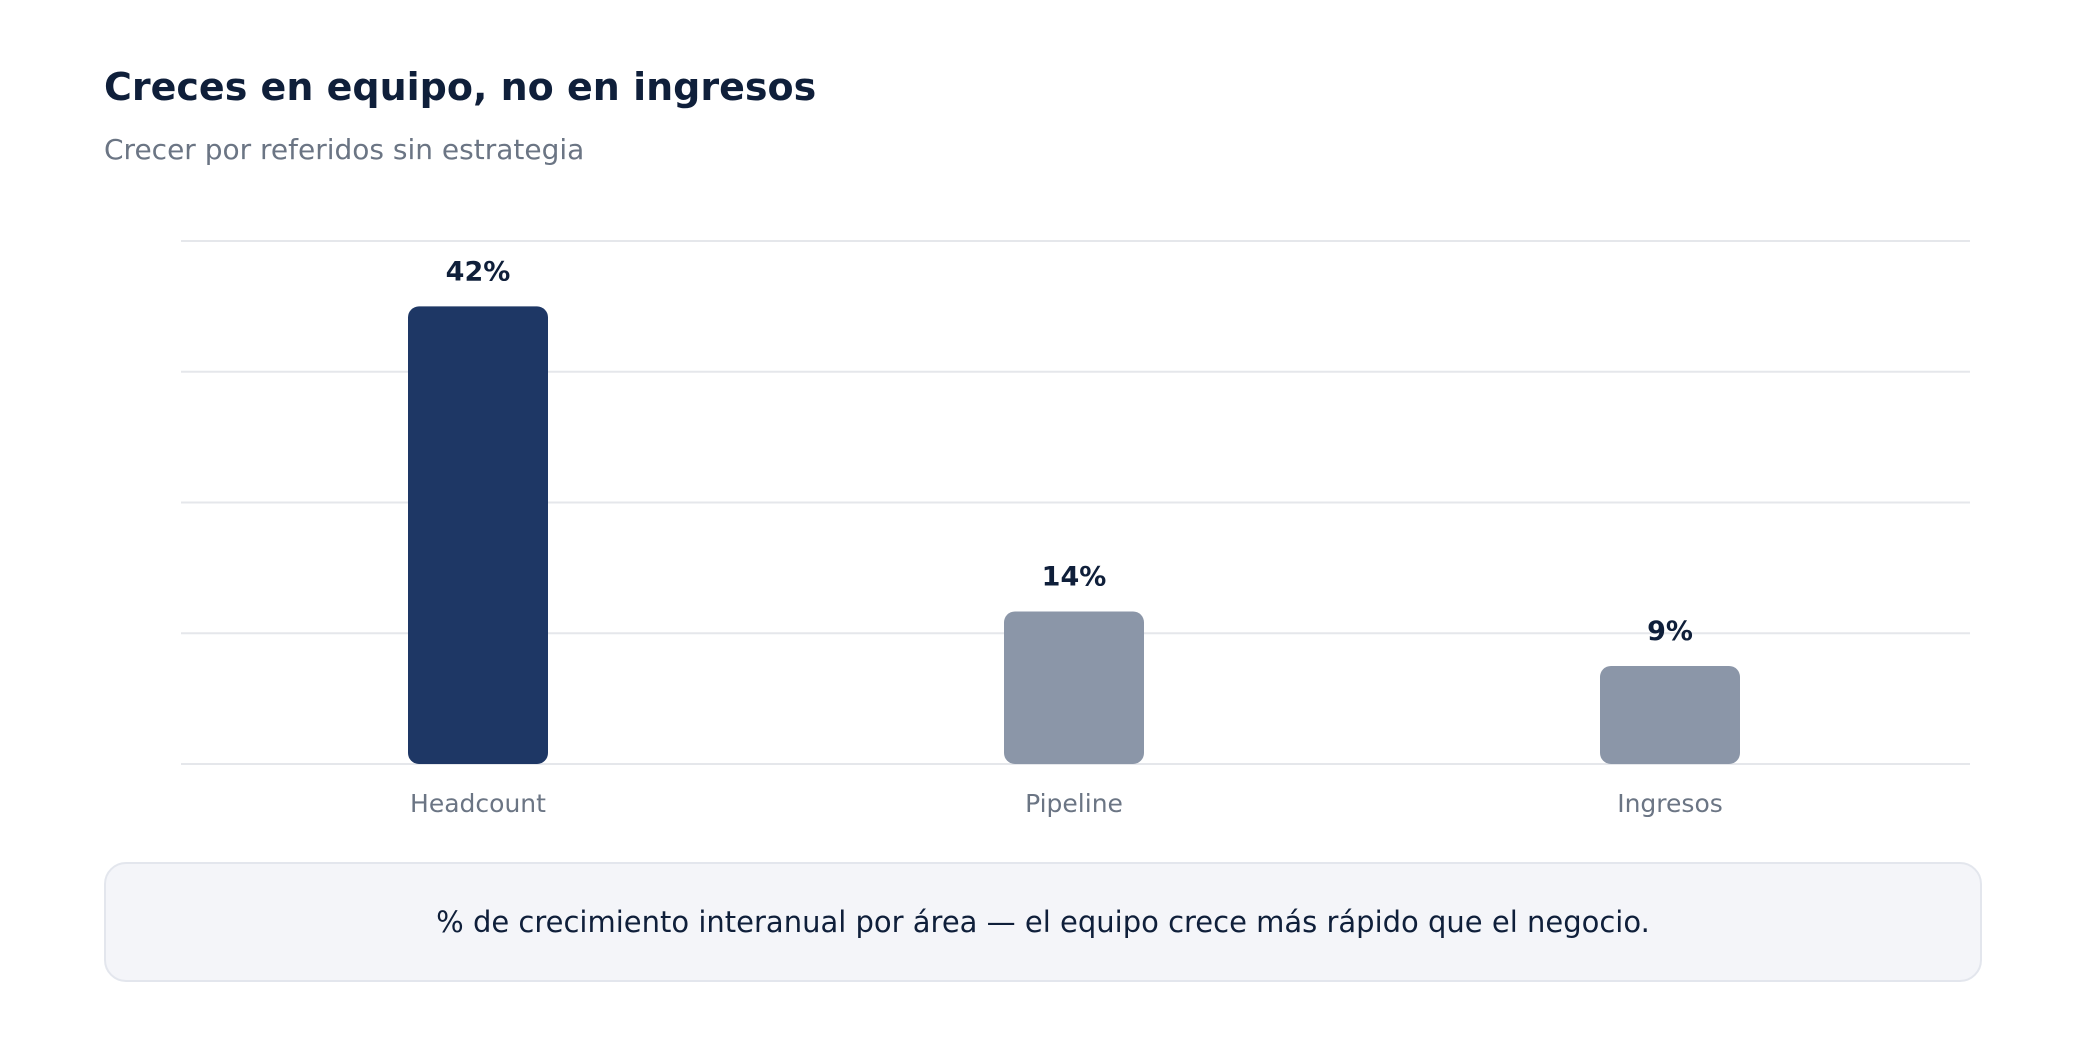 The height and width of the screenshot is (1060, 2080). Describe the element at coordinates (1670, 631) in the screenshot. I see `value-label-ingresos: 9%` at that location.